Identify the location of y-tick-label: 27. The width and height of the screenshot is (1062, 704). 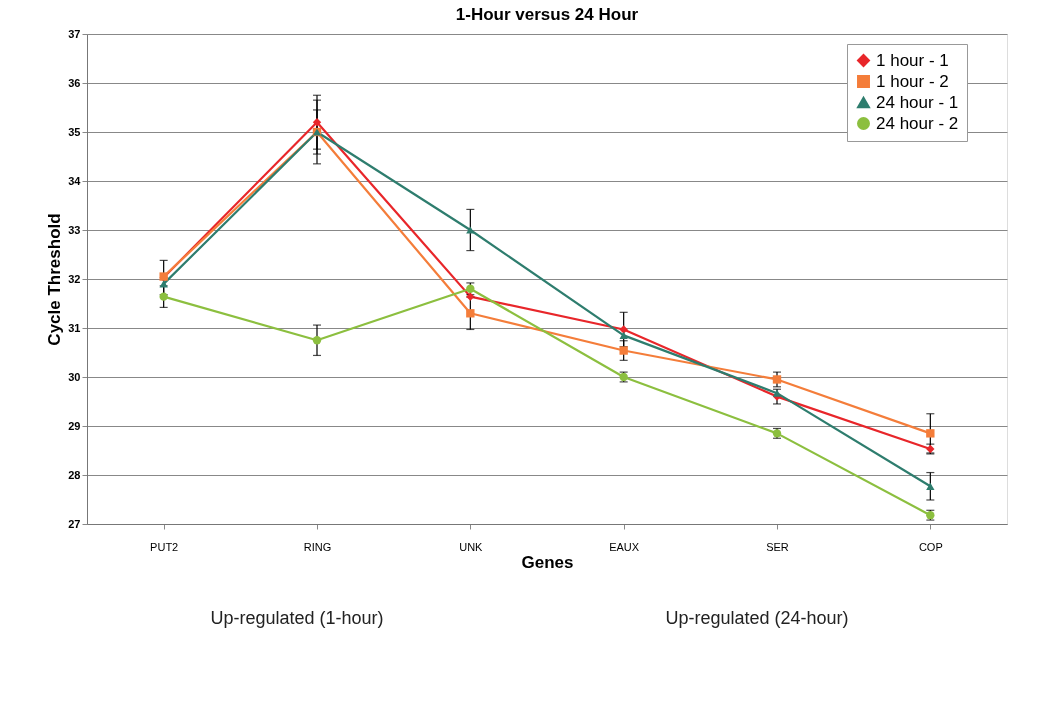
(74, 523).